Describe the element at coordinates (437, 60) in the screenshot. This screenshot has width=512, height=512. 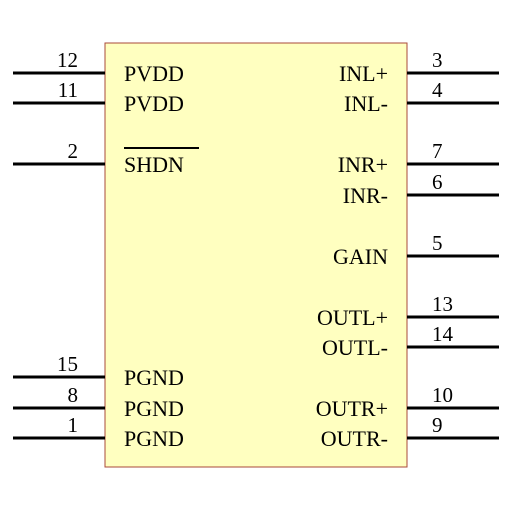
I see `pin-number: 3` at that location.